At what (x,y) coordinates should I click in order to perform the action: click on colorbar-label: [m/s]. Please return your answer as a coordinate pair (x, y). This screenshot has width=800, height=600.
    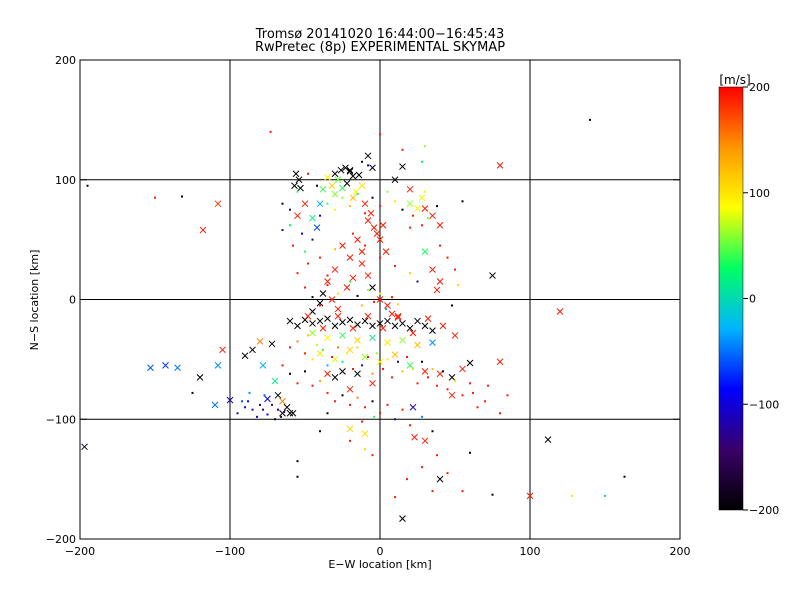
    Looking at the image, I should click on (734, 80).